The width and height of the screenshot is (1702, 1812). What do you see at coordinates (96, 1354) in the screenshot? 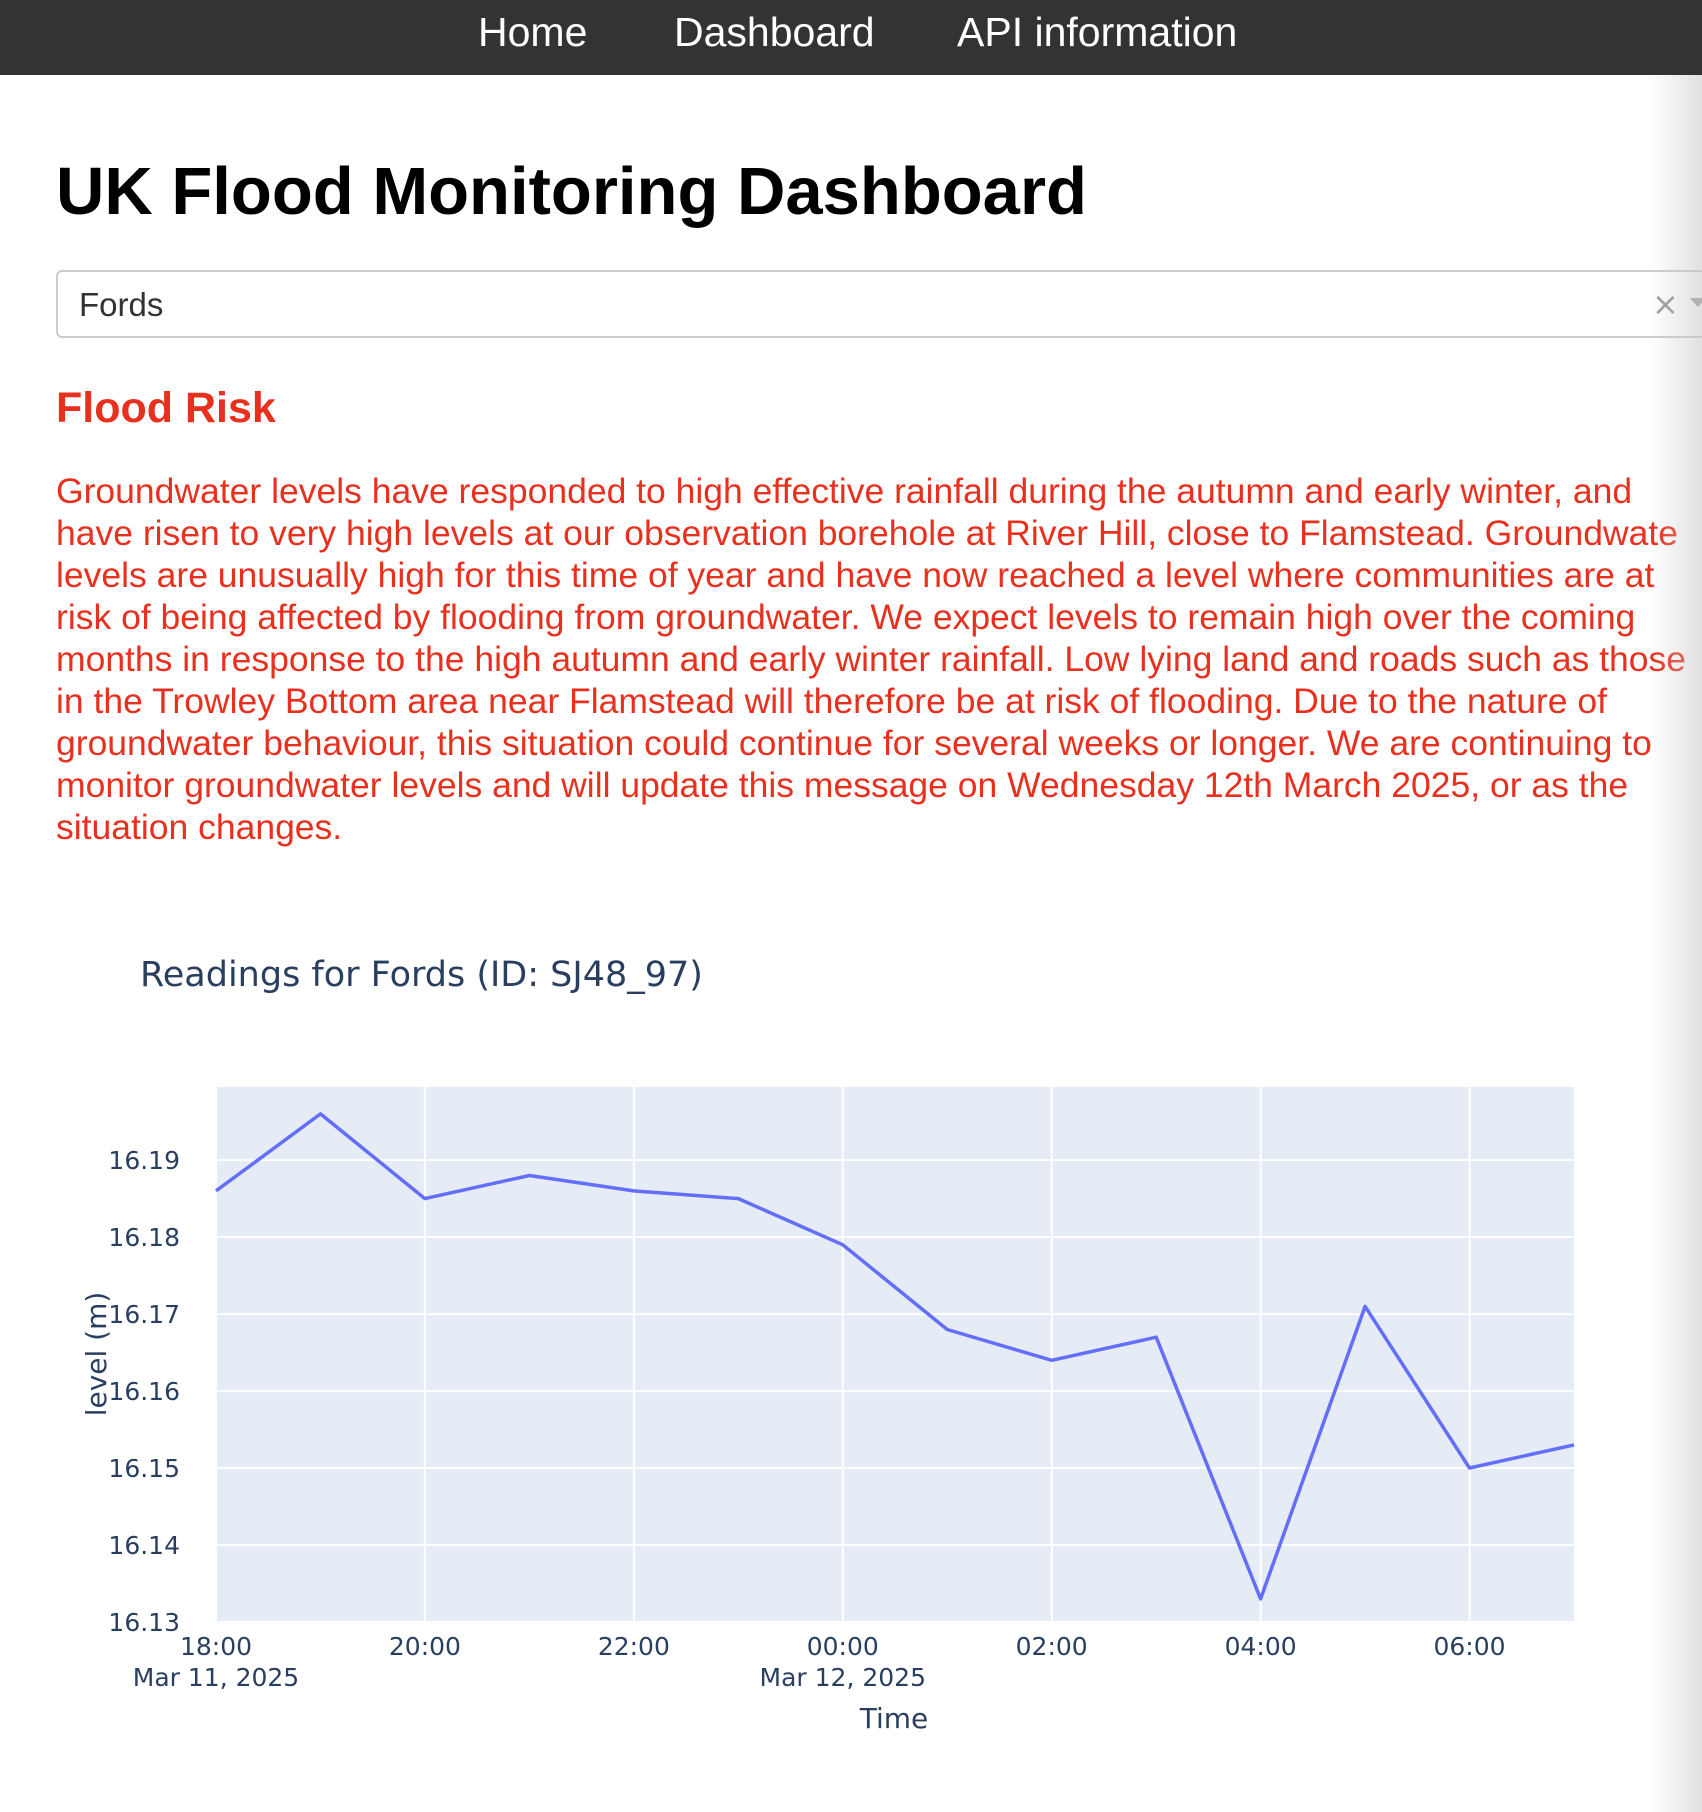
I see `y-axis-label: level (m)` at bounding box center [96, 1354].